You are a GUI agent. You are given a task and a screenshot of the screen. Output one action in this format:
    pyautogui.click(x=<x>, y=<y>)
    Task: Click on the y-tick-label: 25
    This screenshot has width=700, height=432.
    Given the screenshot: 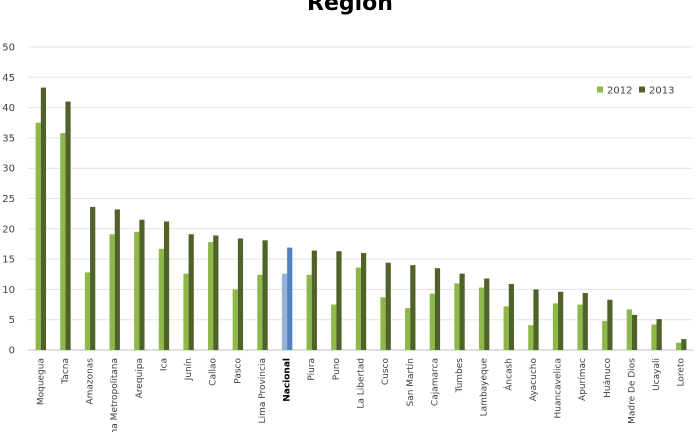 What is the action you would take?
    pyautogui.click(x=8, y=199)
    